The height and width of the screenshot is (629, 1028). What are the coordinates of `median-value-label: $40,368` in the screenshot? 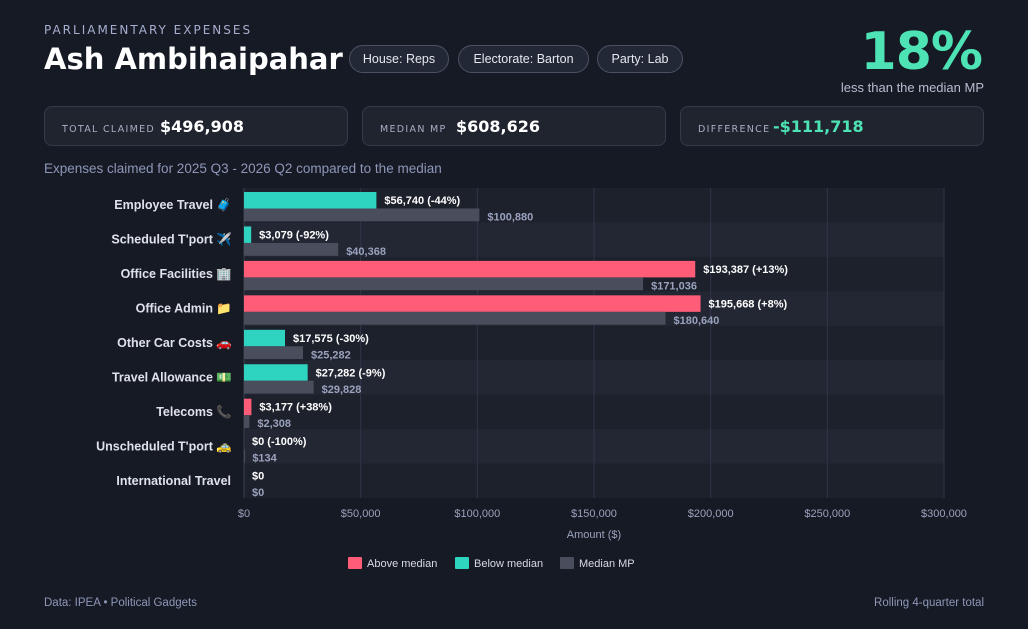 It's located at (366, 252).